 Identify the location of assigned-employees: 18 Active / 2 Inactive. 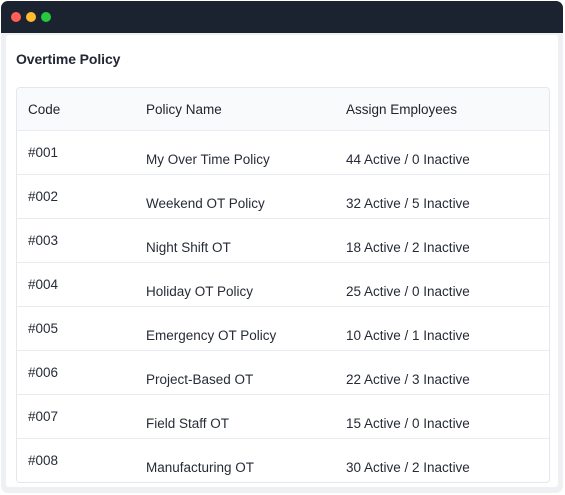
(408, 247).